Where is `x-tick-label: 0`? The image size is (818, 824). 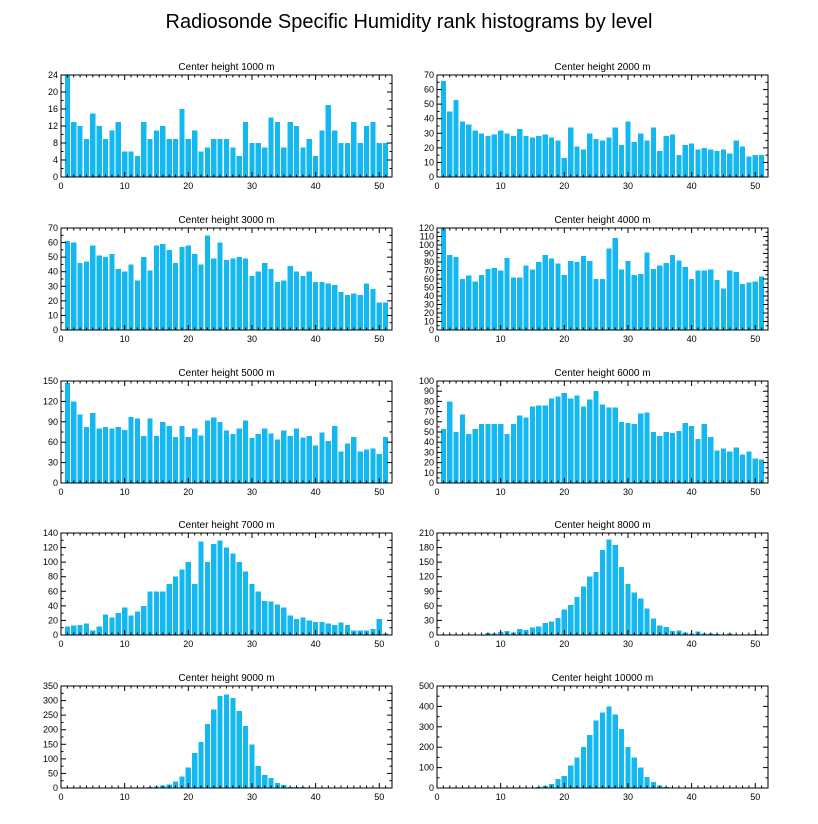 x-tick-label: 0 is located at coordinates (60, 644).